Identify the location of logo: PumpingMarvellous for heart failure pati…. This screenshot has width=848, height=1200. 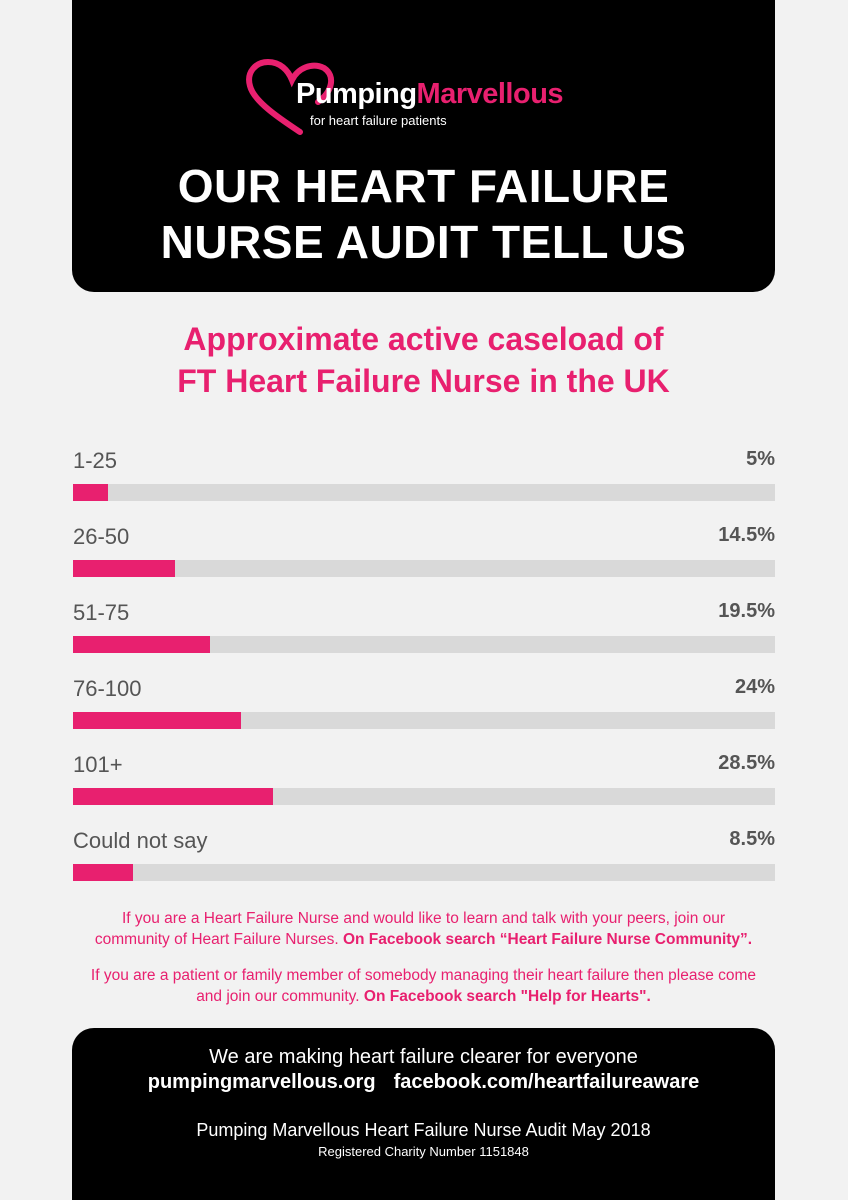
(434, 96).